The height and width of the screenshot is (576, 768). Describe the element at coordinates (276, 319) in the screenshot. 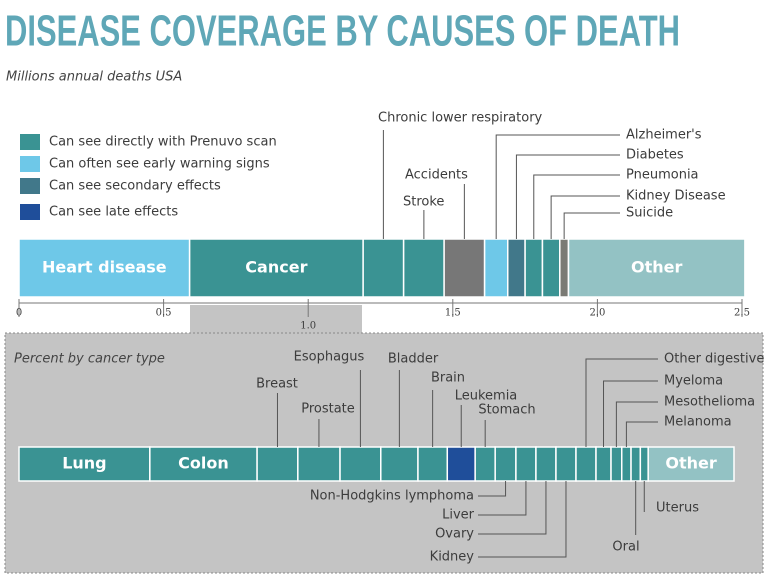

I see `zoom-connector` at that location.